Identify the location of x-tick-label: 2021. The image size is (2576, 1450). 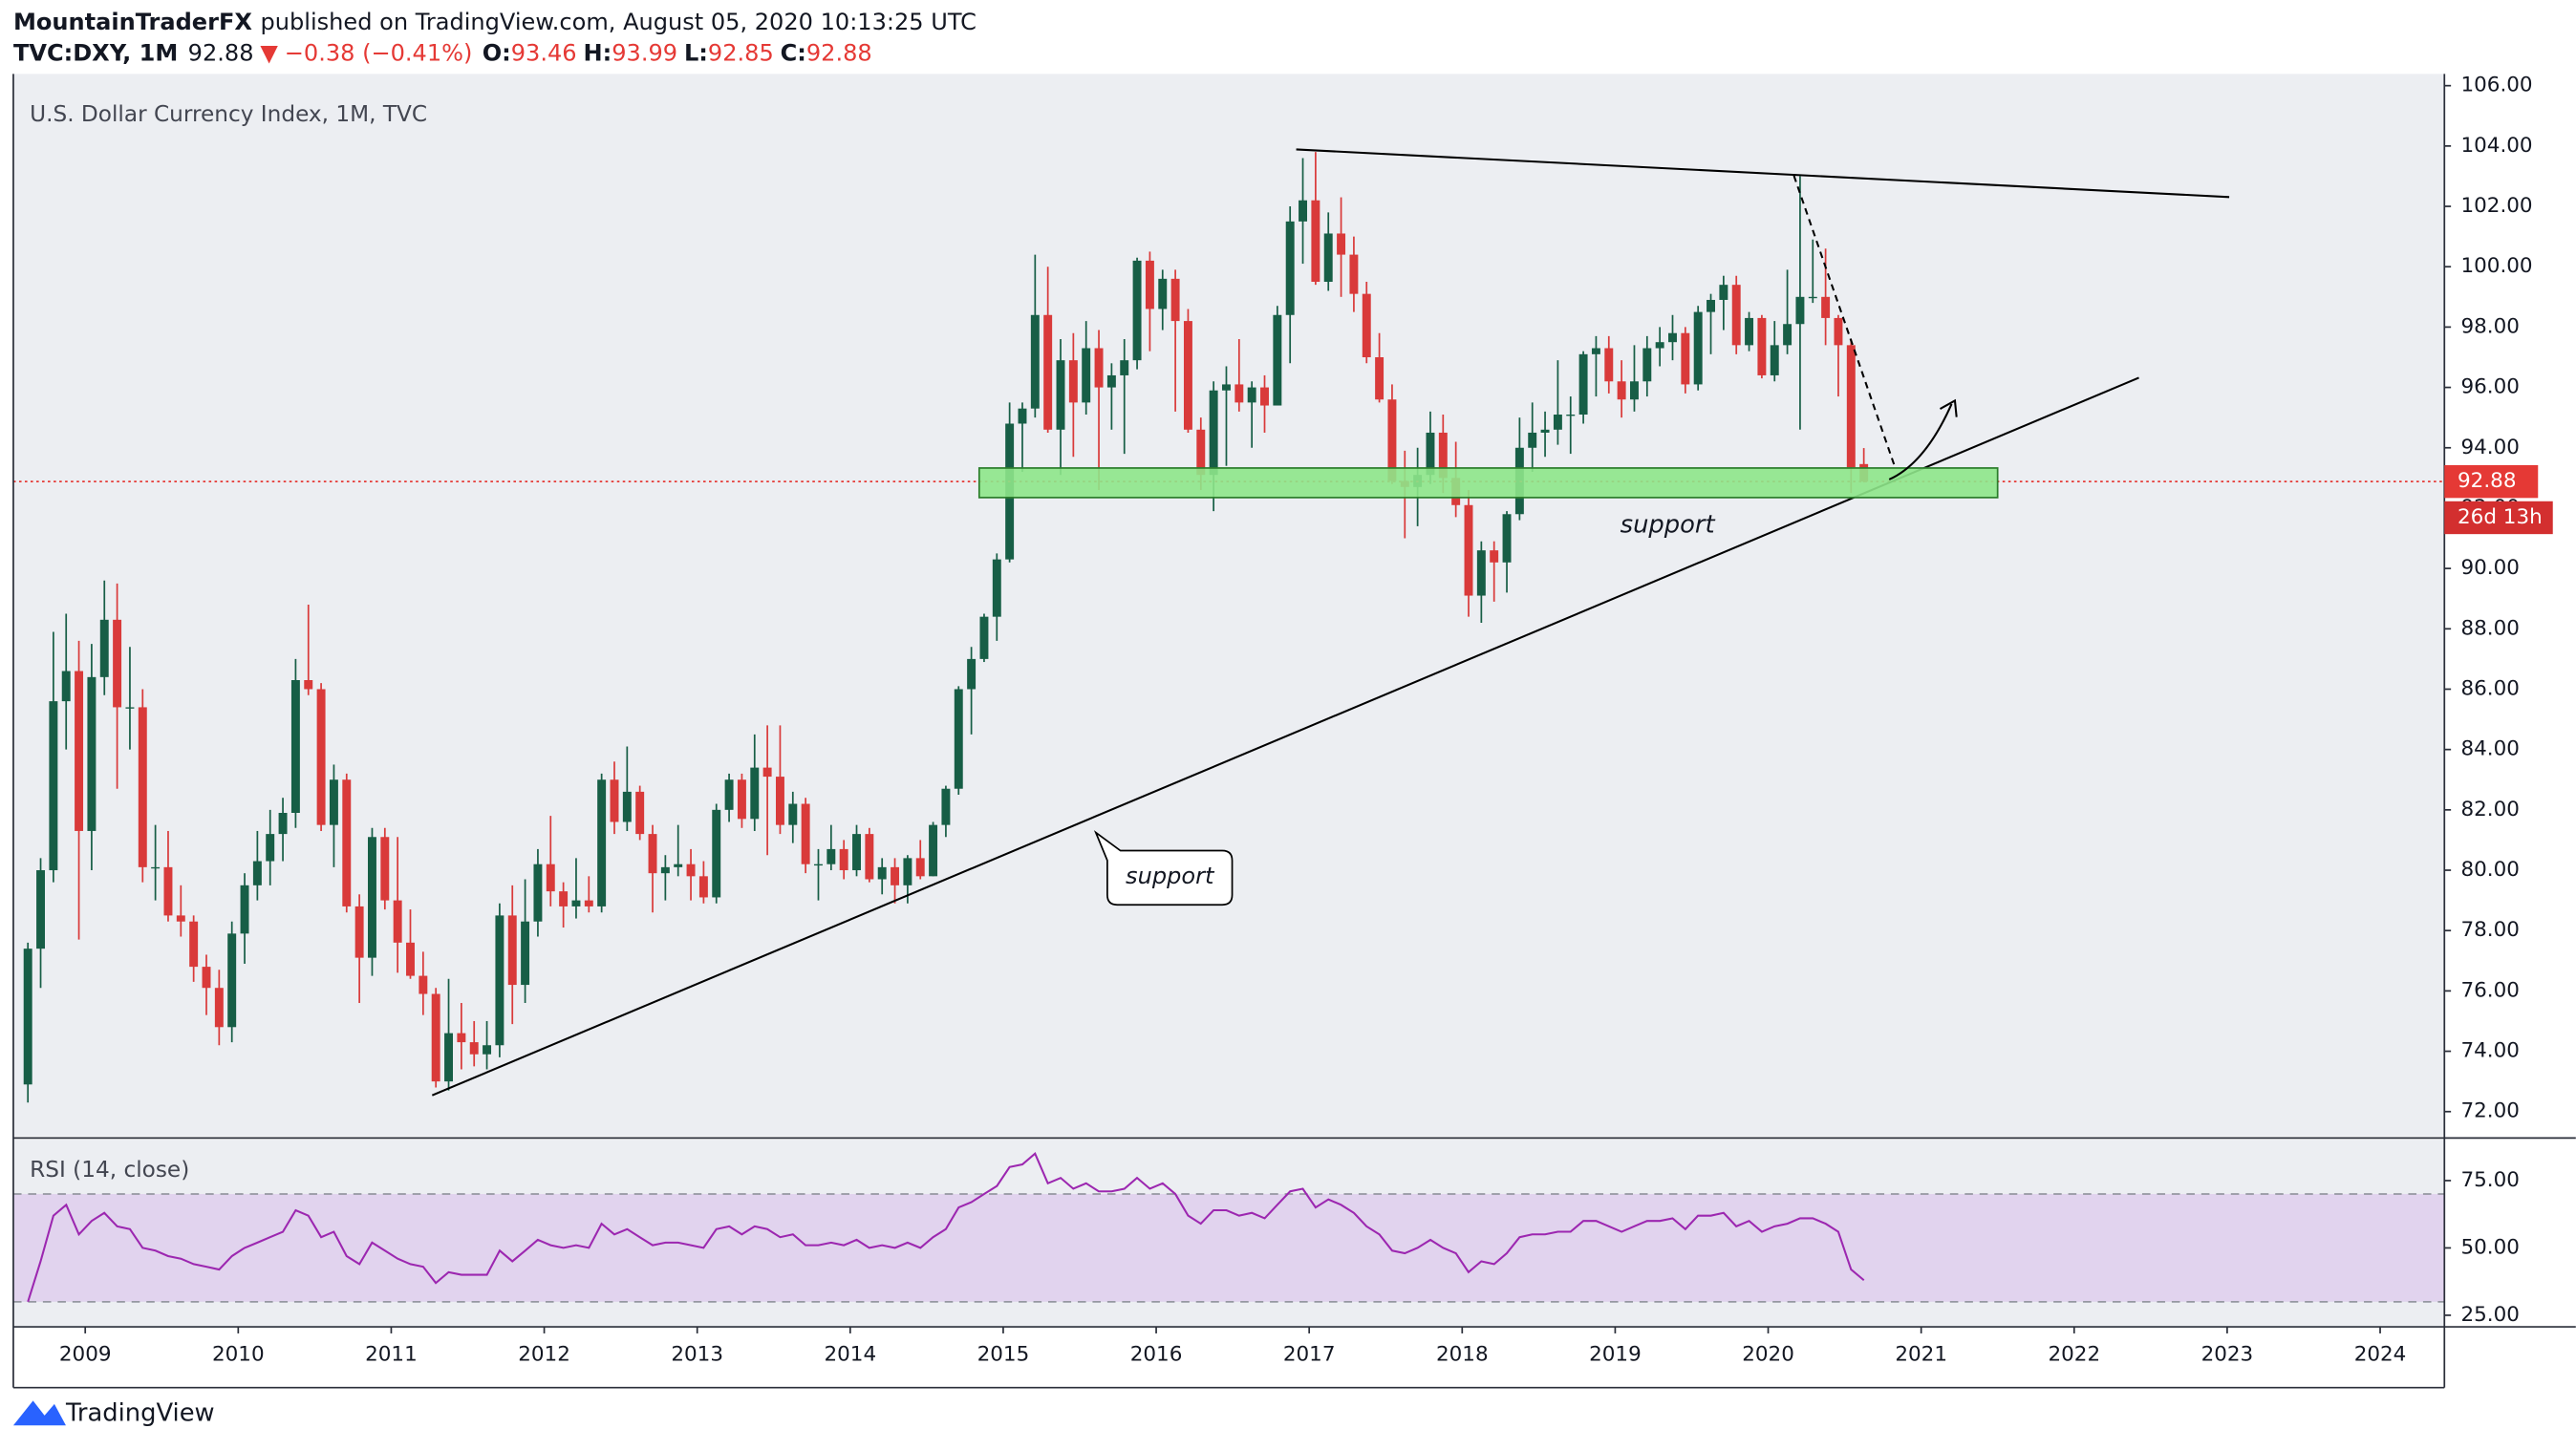
(1921, 1354).